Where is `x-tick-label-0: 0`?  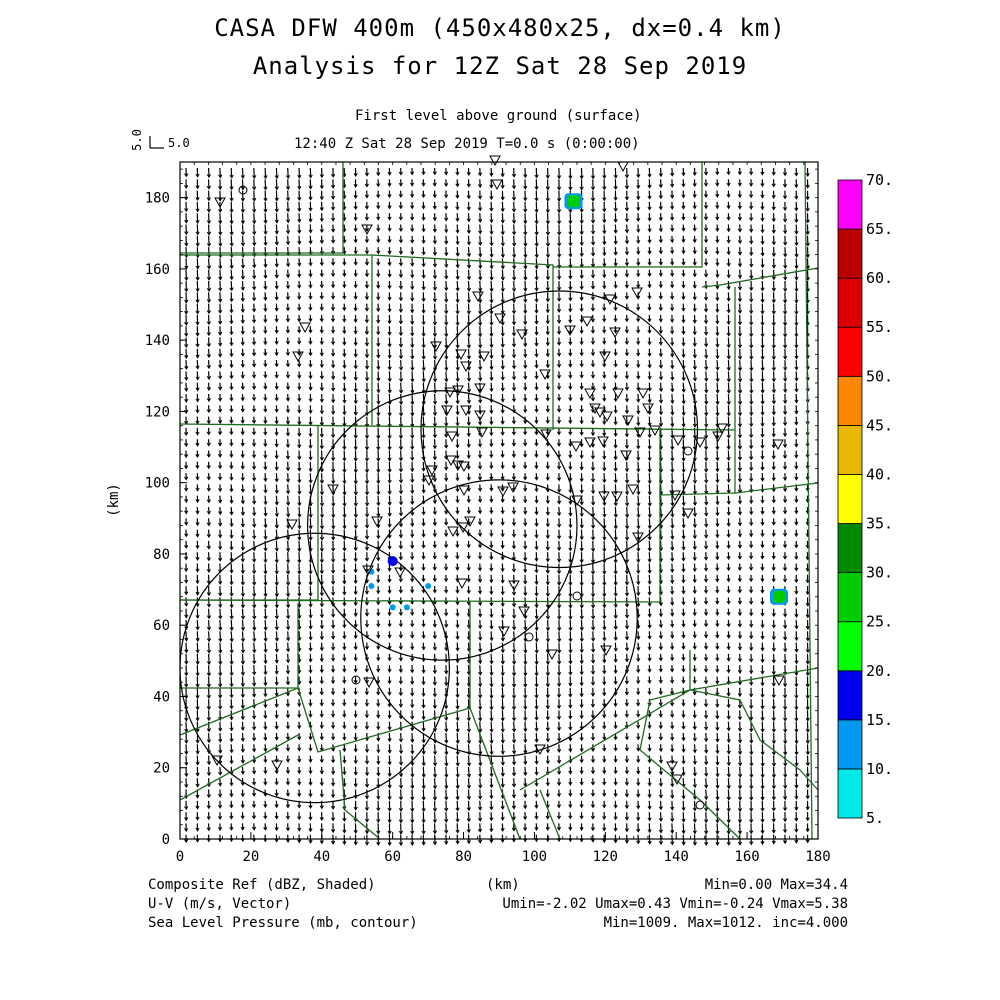 x-tick-label-0: 0 is located at coordinates (180, 857).